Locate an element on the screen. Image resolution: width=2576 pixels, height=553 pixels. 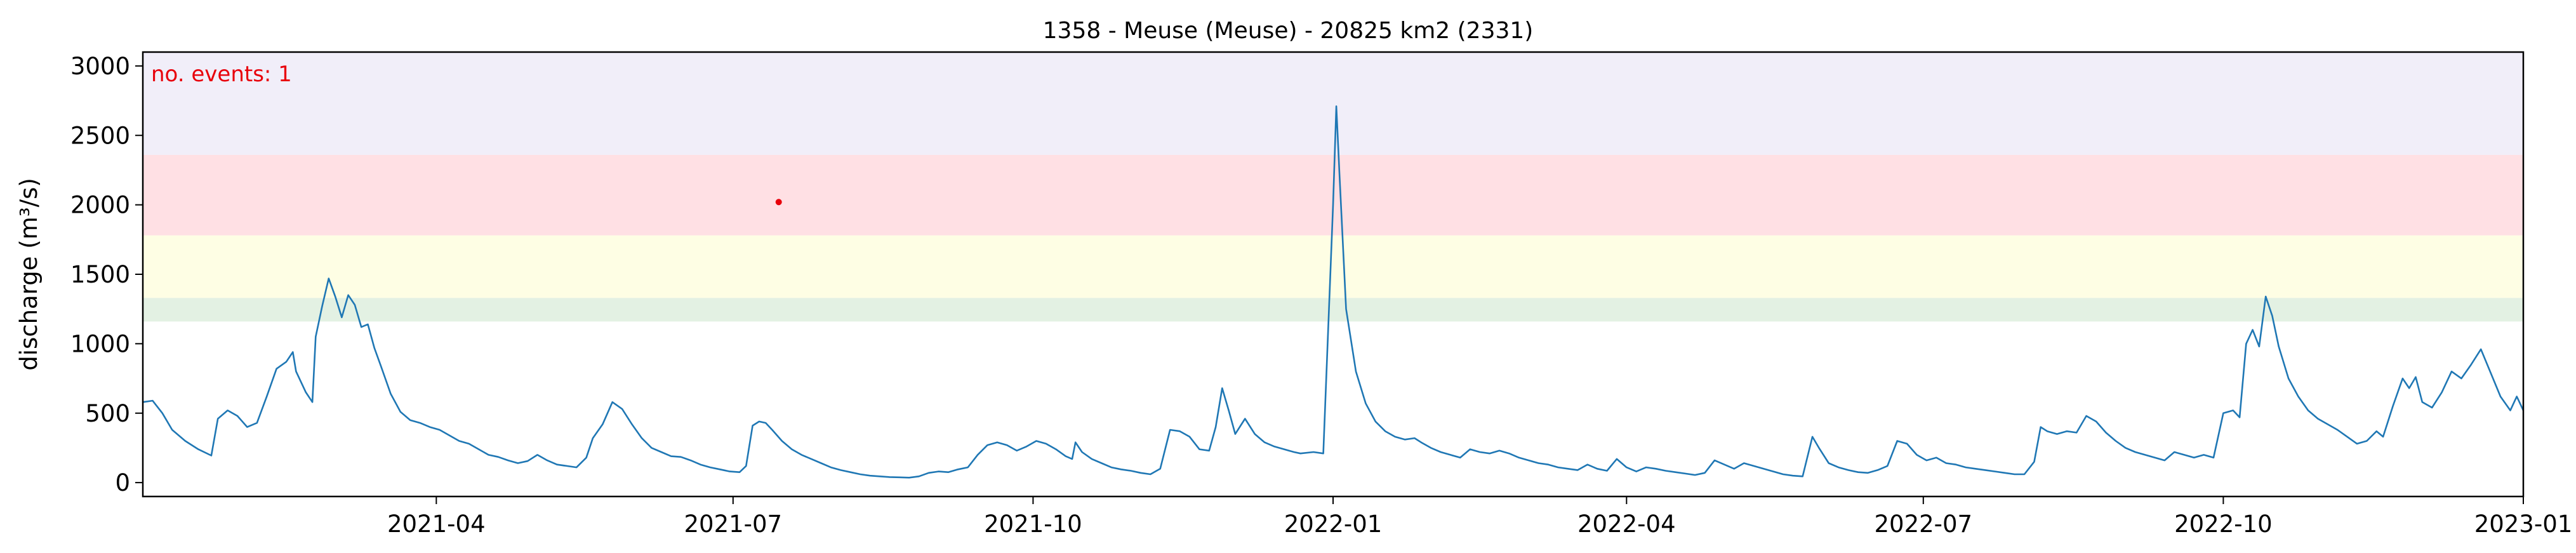
x-tick-label-2021-04: 2021-04 is located at coordinates (436, 524).